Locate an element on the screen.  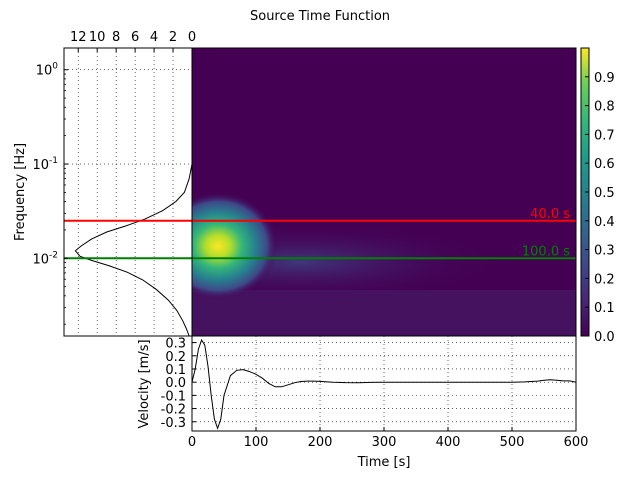
spectrum-x-tick-label: 0 is located at coordinates (192, 37).